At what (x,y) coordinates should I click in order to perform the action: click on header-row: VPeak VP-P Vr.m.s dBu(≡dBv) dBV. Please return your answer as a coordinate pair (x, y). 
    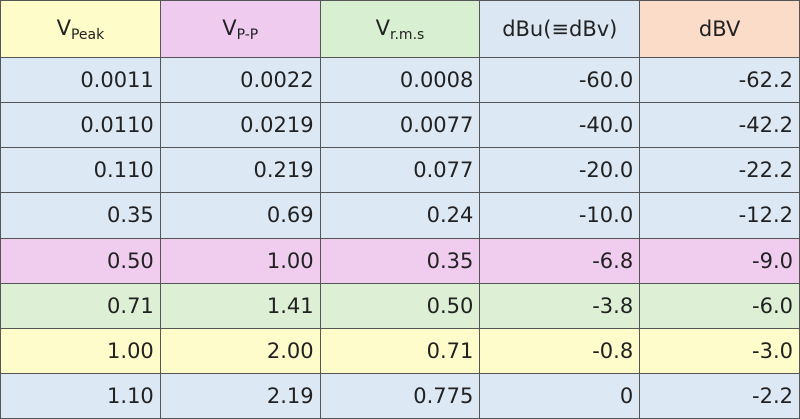
    Looking at the image, I should click on (400, 29).